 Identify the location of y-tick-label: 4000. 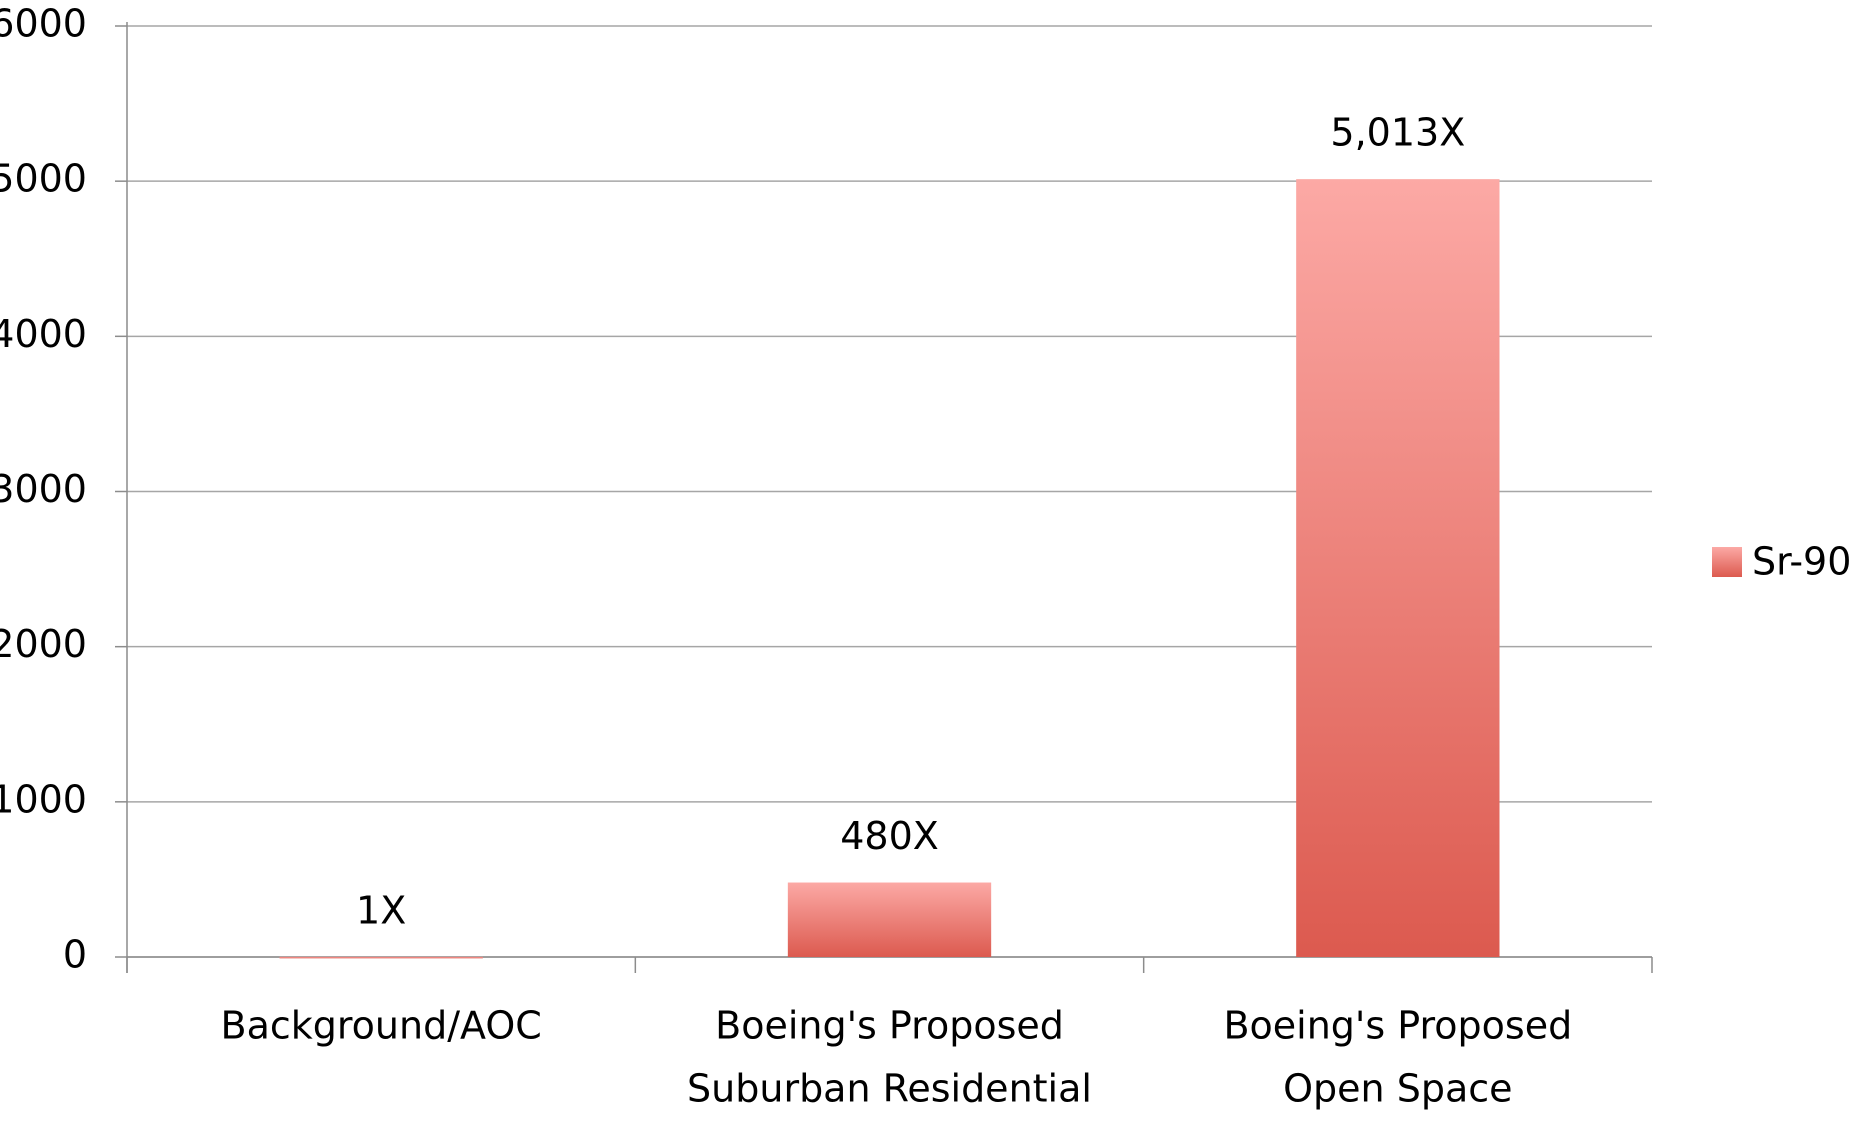
(43, 334).